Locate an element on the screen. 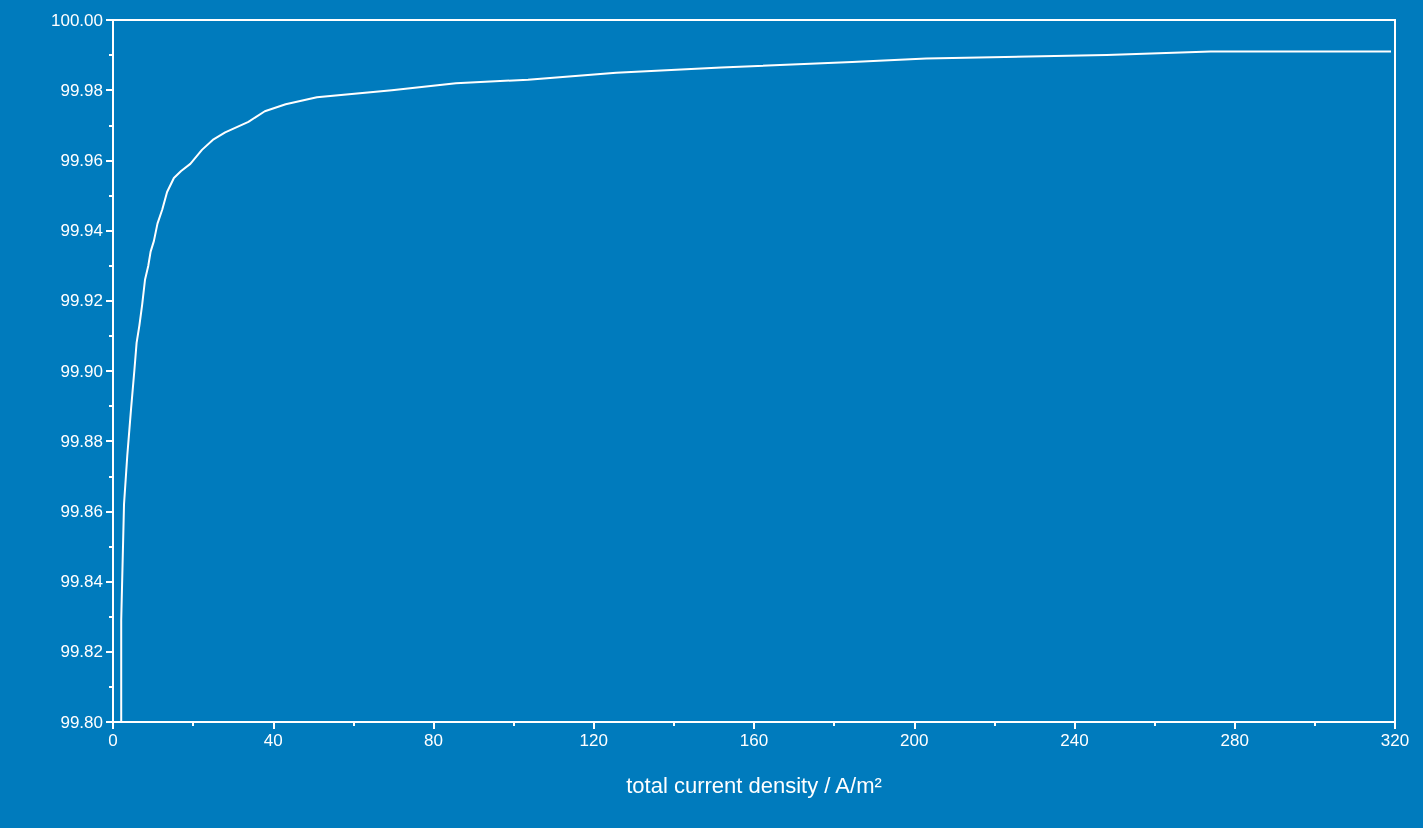  x-axis-title: total current density / A/m² is located at coordinates (754, 785).